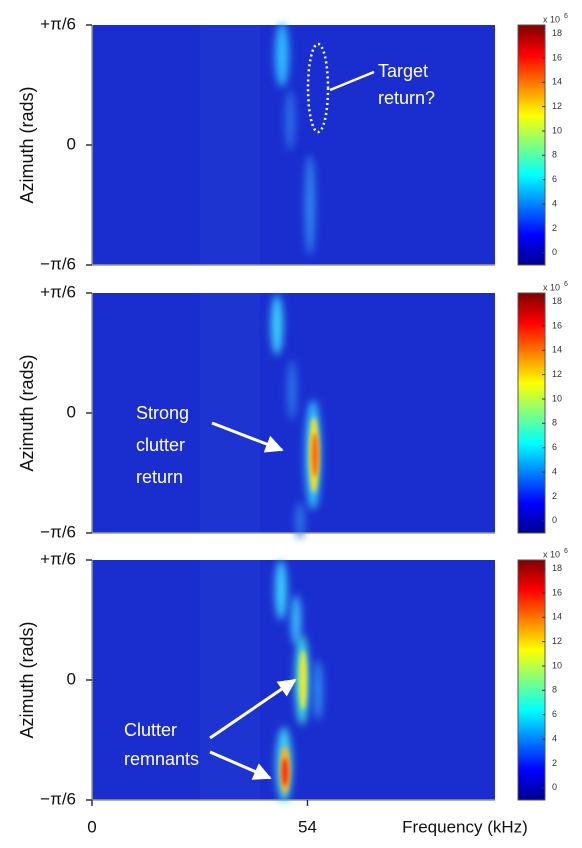 The height and width of the screenshot is (848, 582). What do you see at coordinates (160, 445) in the screenshot?
I see `annotation: clutter` at bounding box center [160, 445].